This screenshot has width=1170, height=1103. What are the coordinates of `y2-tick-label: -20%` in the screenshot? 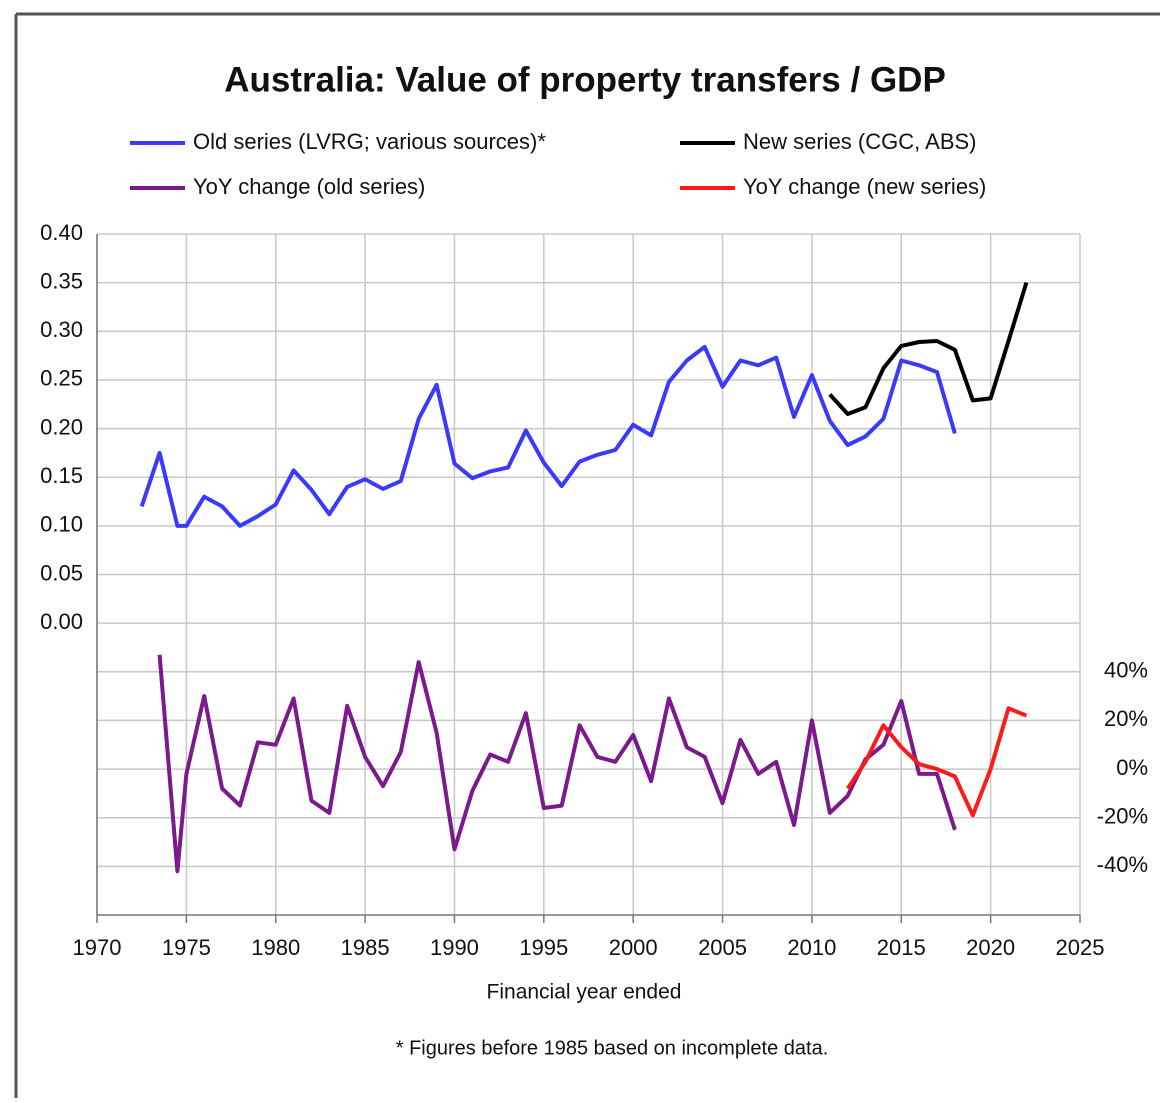 It's located at (1122, 816).